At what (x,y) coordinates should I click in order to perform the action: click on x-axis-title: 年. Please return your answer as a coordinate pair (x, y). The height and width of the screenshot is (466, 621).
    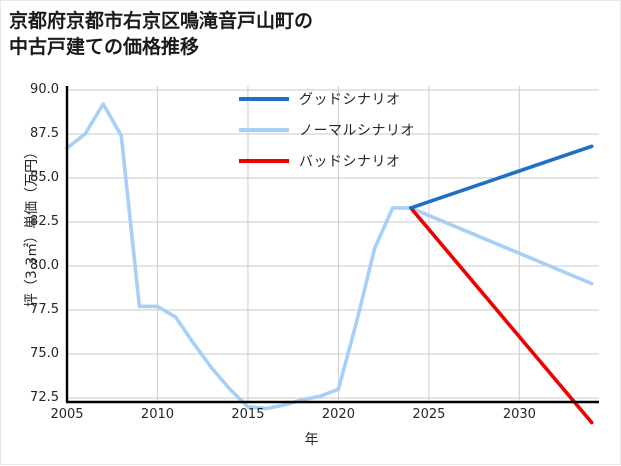
    Looking at the image, I should click on (311, 440).